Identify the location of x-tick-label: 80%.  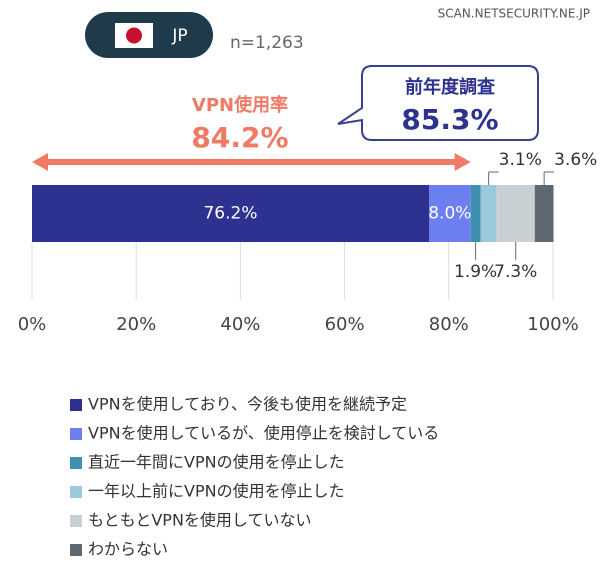
(449, 324).